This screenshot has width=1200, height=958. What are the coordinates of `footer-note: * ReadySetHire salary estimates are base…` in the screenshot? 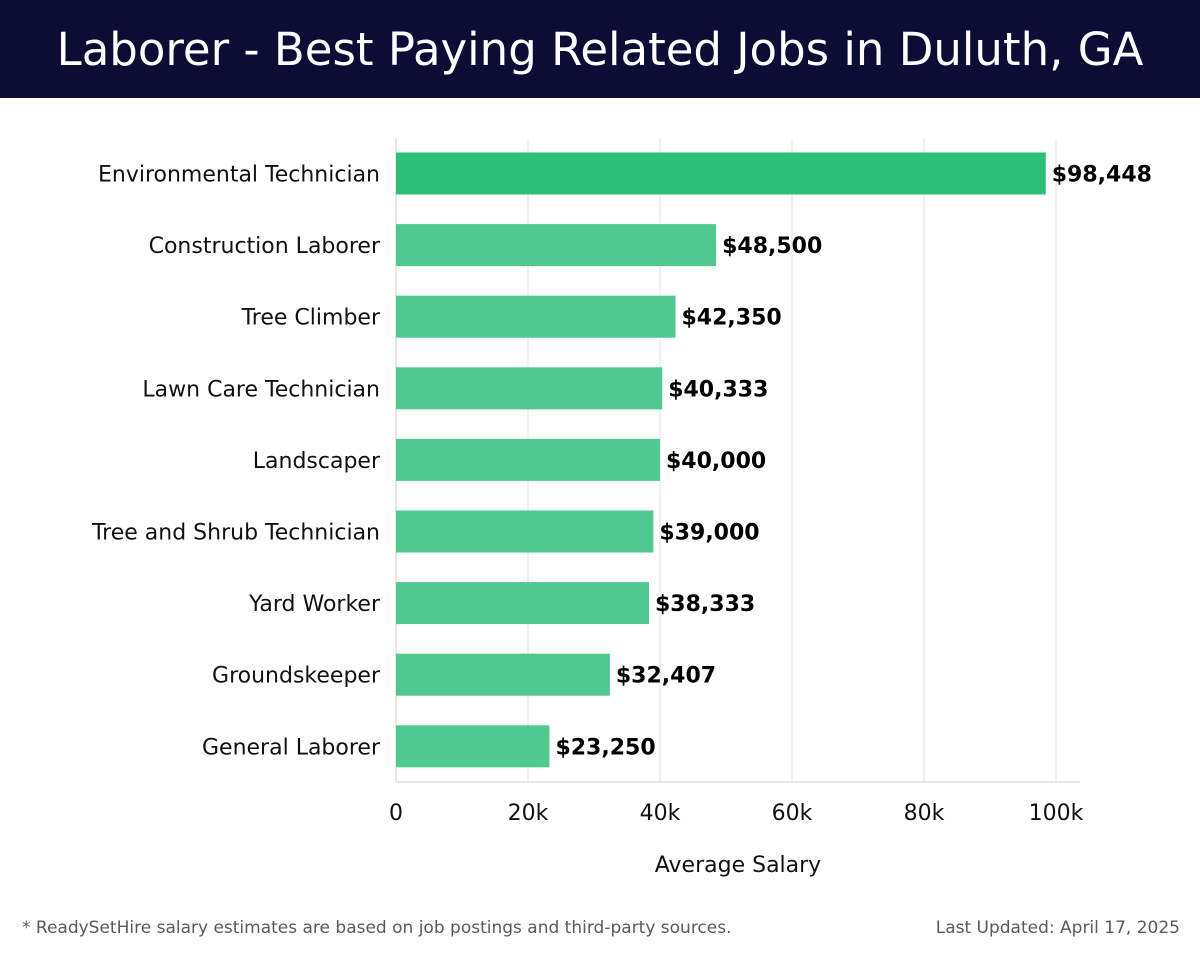 It's located at (377, 928).